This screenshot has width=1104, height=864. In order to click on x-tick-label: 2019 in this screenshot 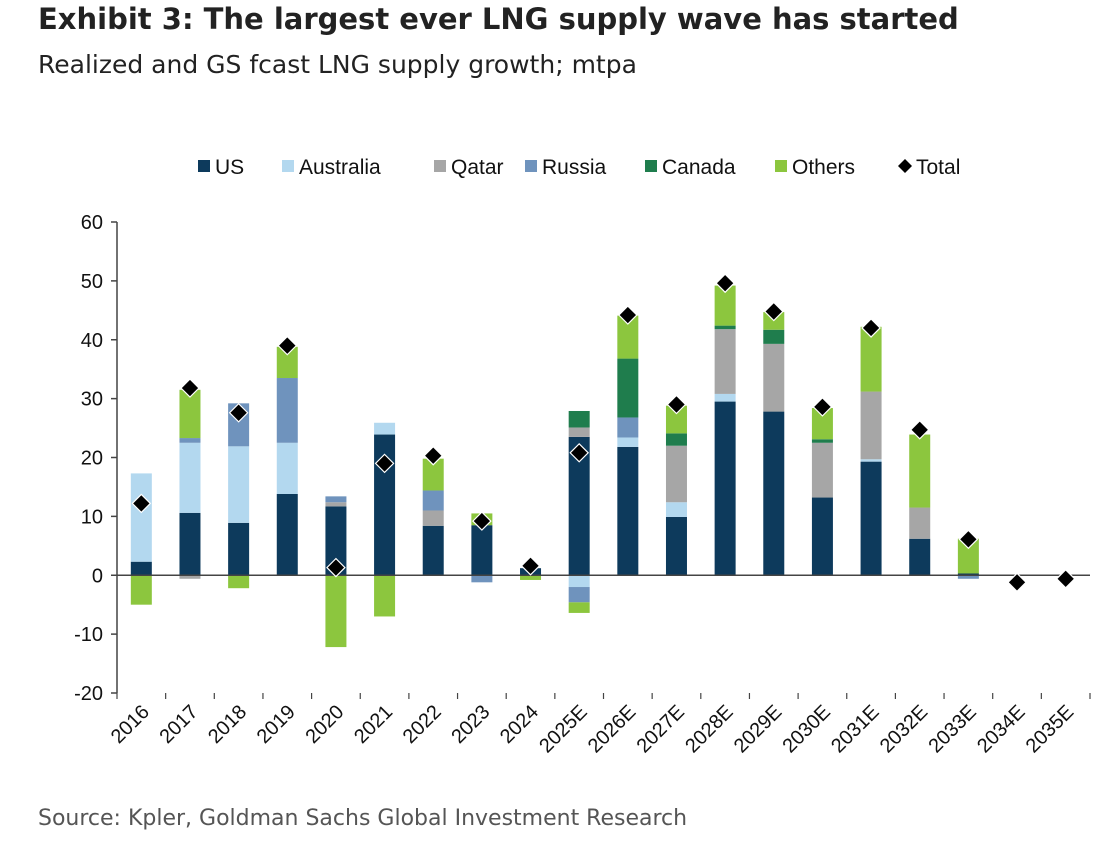, I will do `click(276, 724)`.